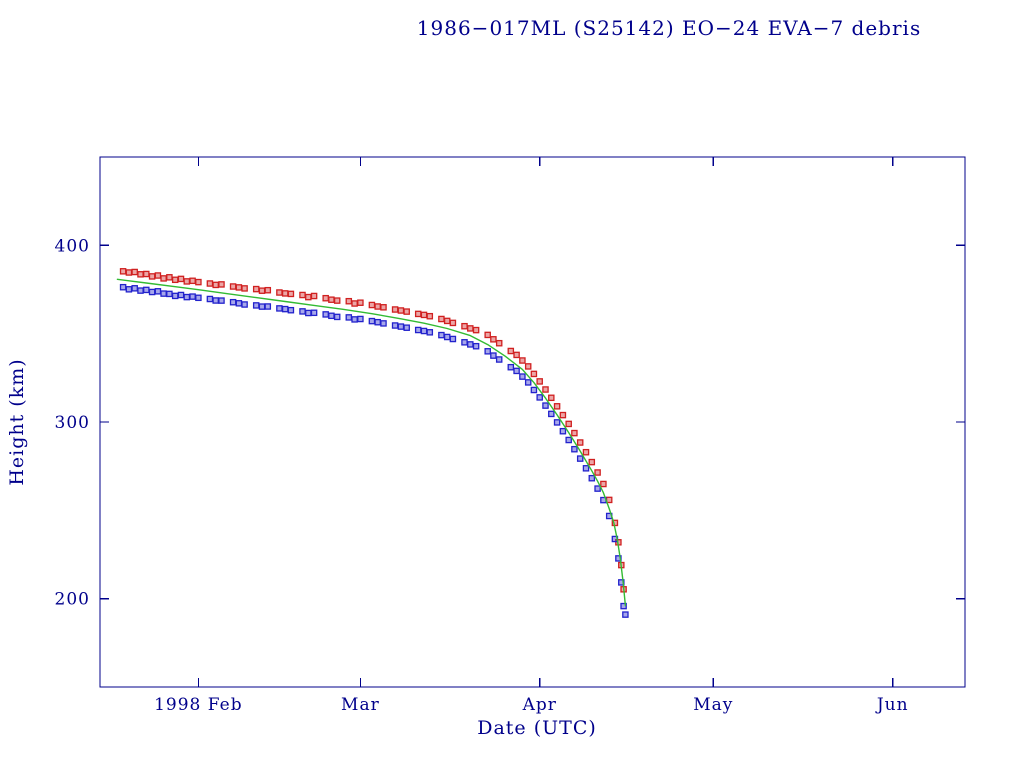 The height and width of the screenshot is (768, 1024). Describe the element at coordinates (892, 705) in the screenshot. I see `x-tick-label: Jun` at that location.